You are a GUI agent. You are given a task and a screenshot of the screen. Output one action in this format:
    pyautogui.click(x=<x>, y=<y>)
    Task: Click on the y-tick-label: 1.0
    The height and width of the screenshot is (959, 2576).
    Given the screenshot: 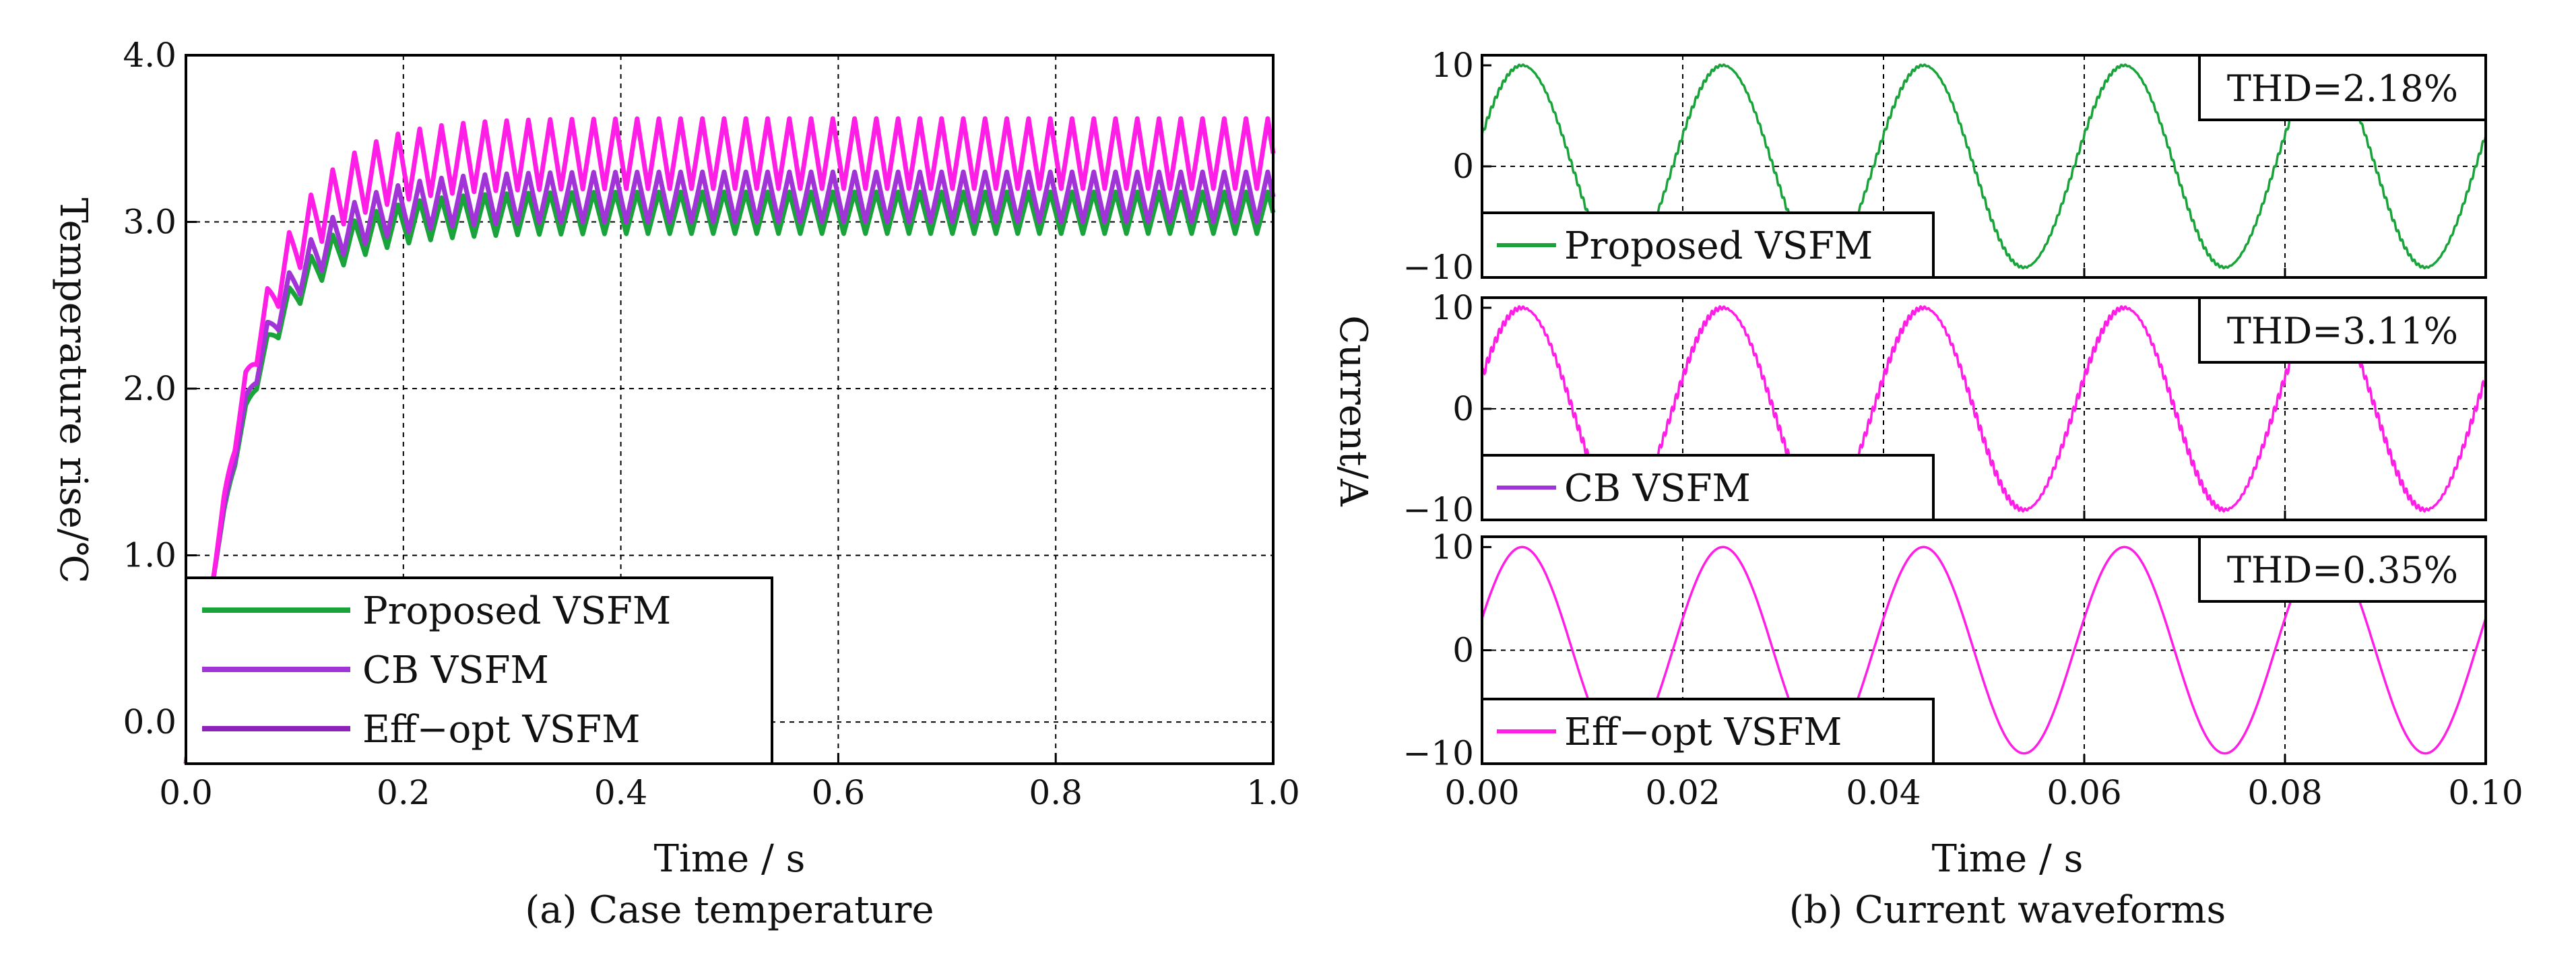 What is the action you would take?
    pyautogui.click(x=150, y=555)
    